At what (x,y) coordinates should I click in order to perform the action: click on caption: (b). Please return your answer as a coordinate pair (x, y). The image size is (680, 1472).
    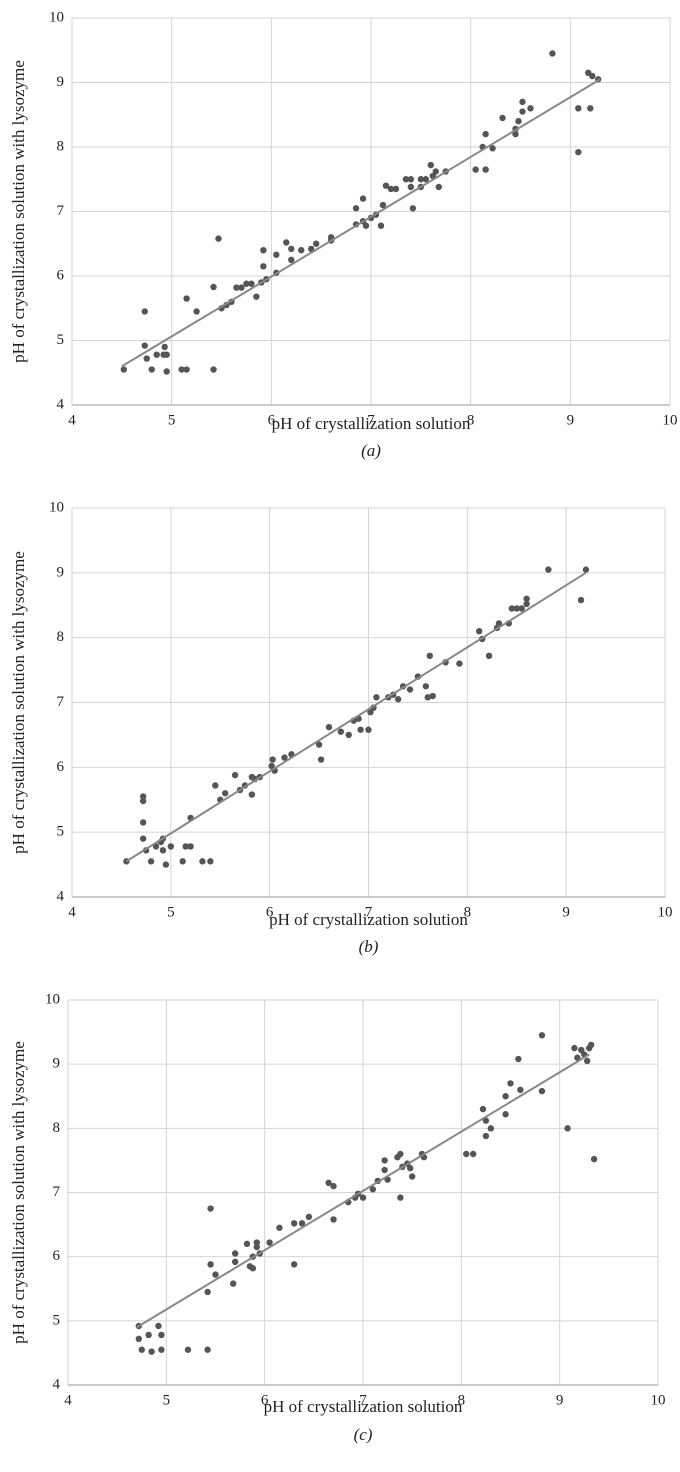
    Looking at the image, I should click on (369, 946).